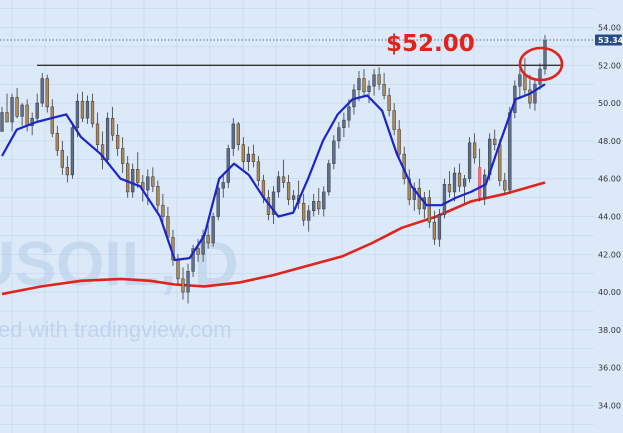 The height and width of the screenshot is (433, 623). Describe the element at coordinates (610, 40) in the screenshot. I see `last-price-label: 53.34` at that location.